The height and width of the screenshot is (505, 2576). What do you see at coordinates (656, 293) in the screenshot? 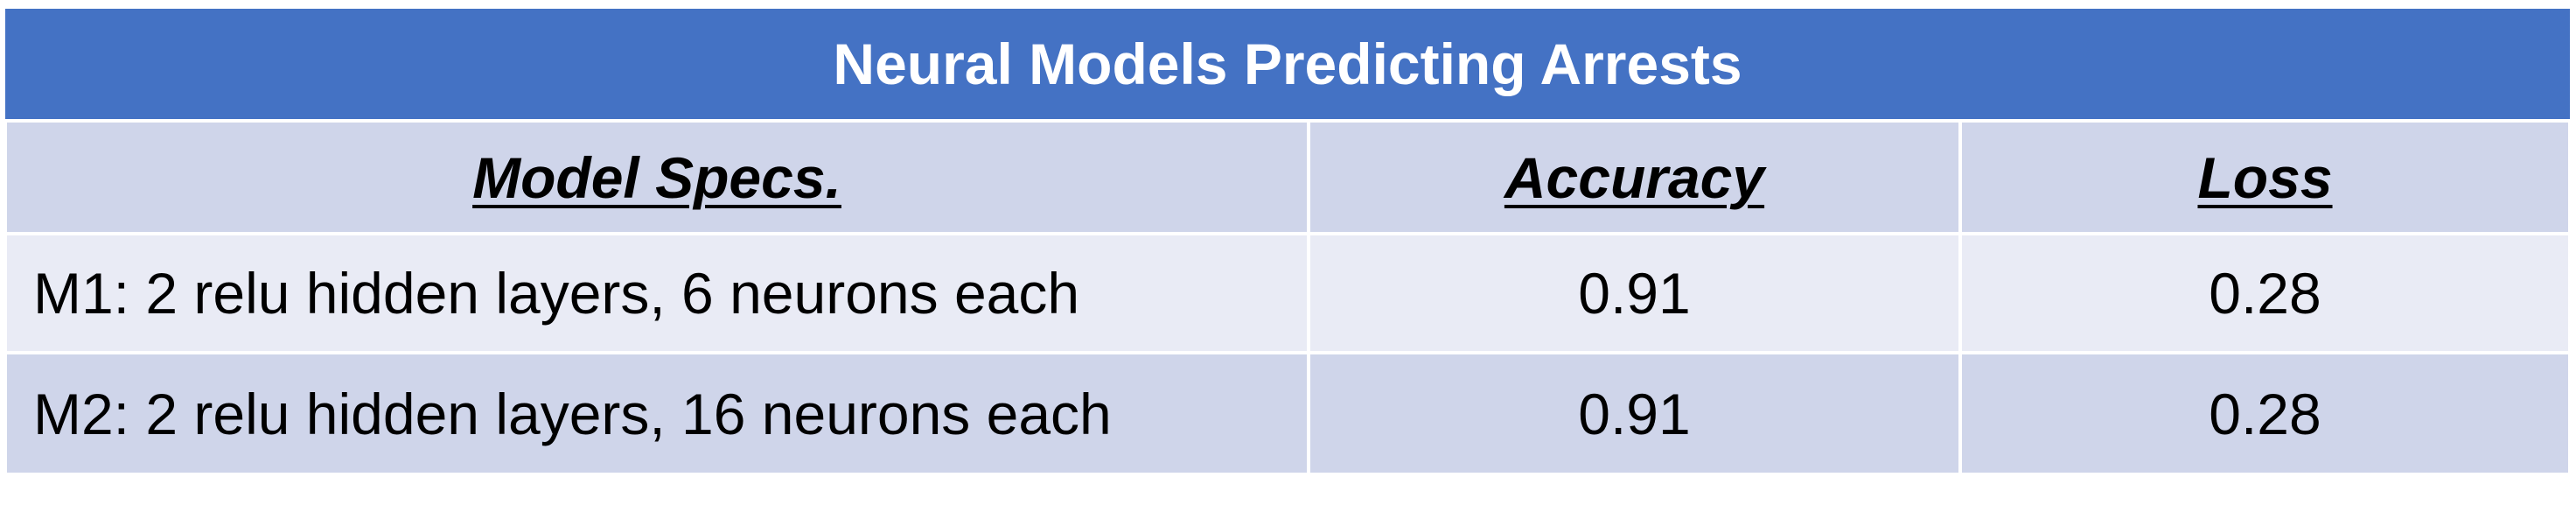
I see `model-spec-cell: M1: 2 relu hidden layers, 6 neurons each` at bounding box center [656, 293].